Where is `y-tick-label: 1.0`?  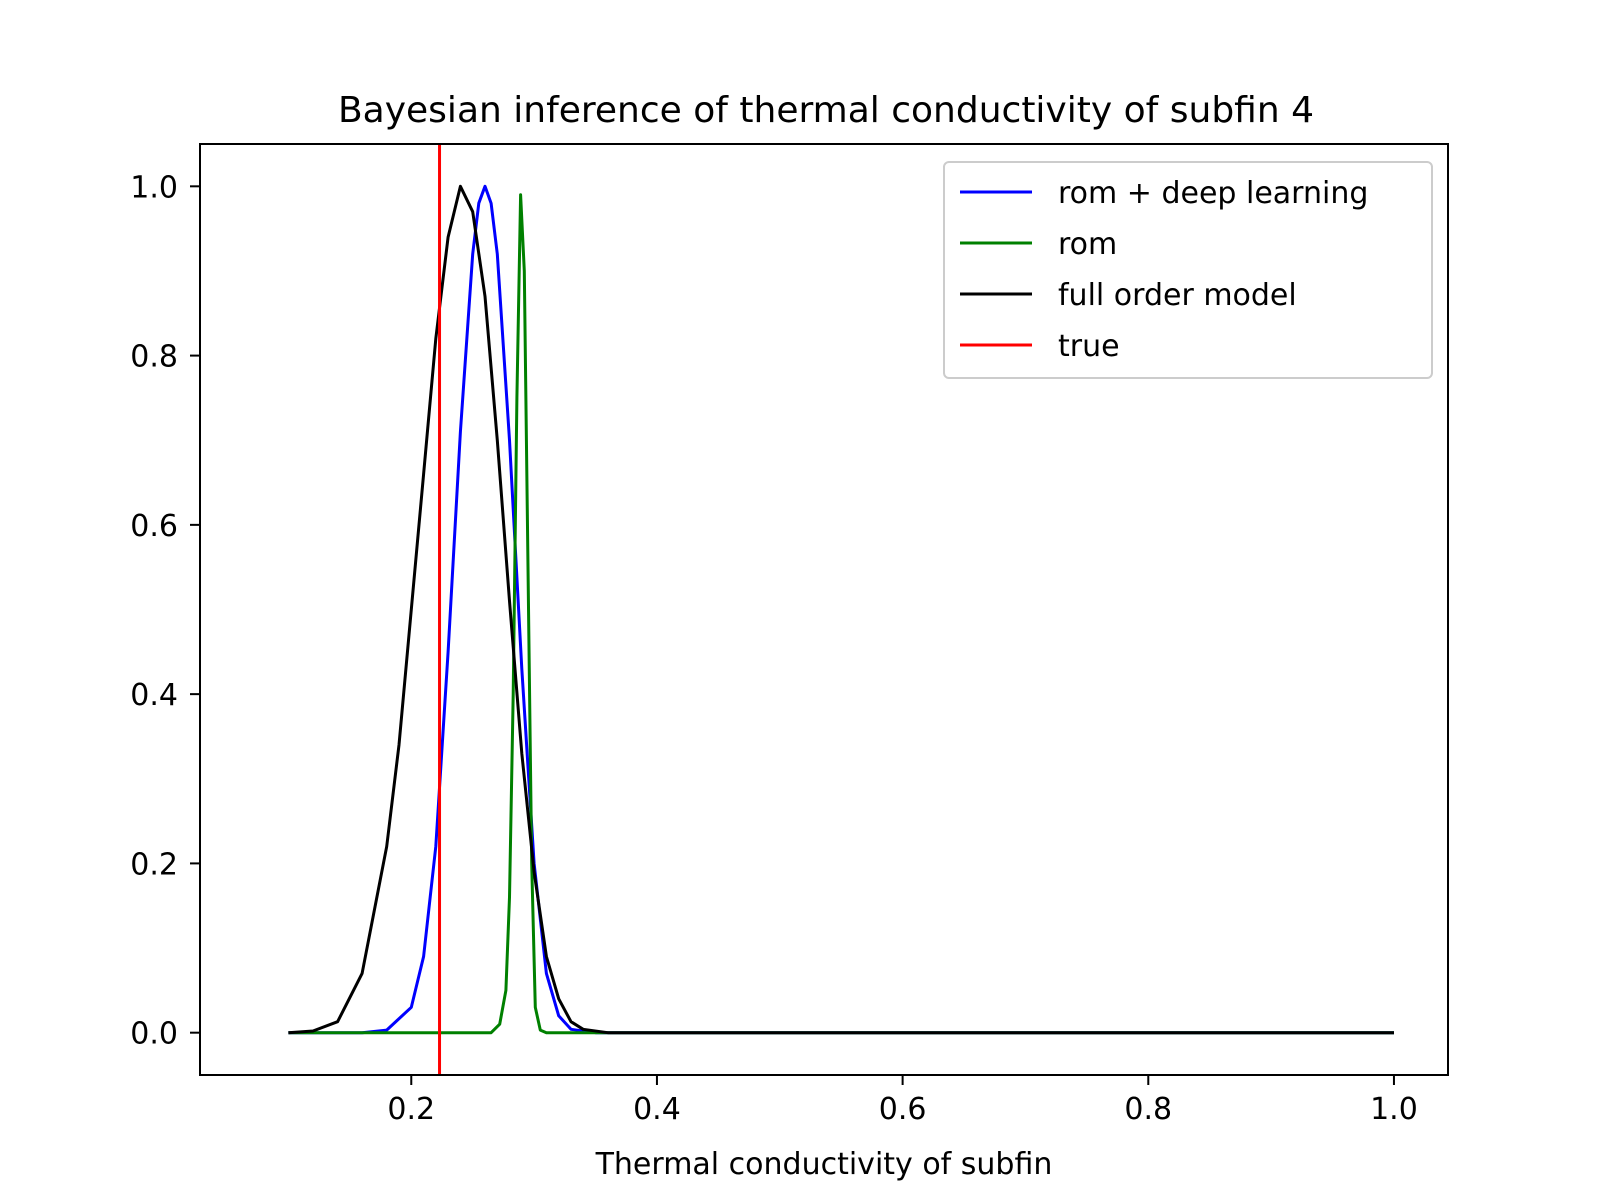
y-tick-label: 1.0 is located at coordinates (154, 187).